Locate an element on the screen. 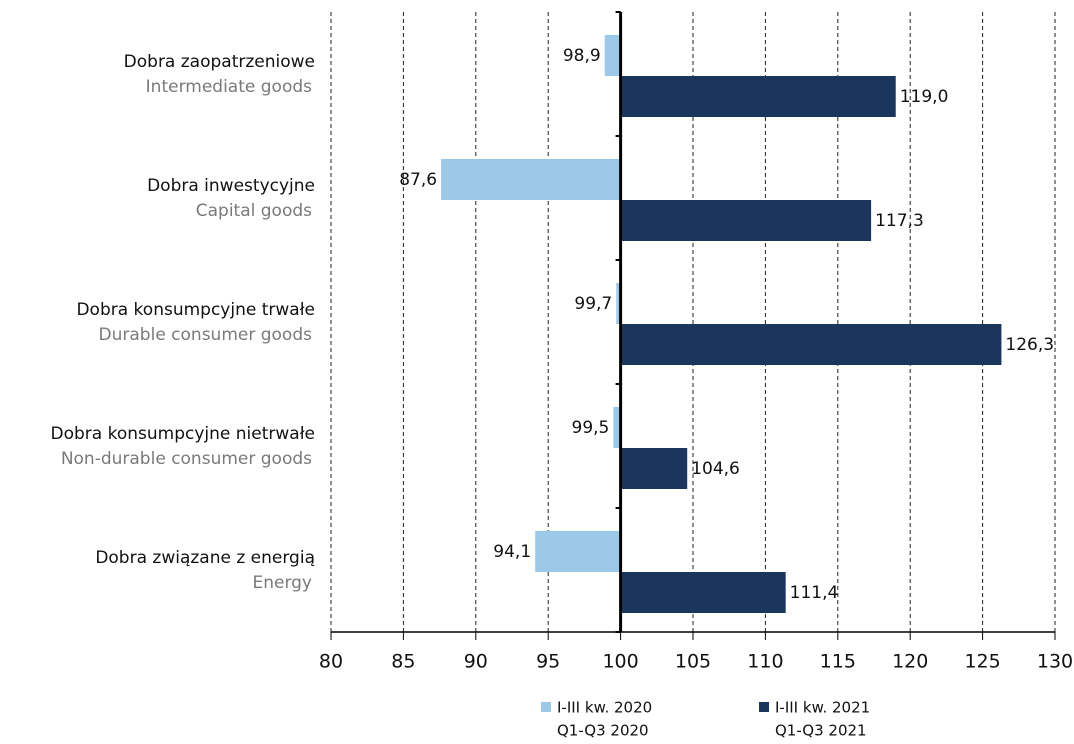  value-label: 111,4 is located at coordinates (814, 593).